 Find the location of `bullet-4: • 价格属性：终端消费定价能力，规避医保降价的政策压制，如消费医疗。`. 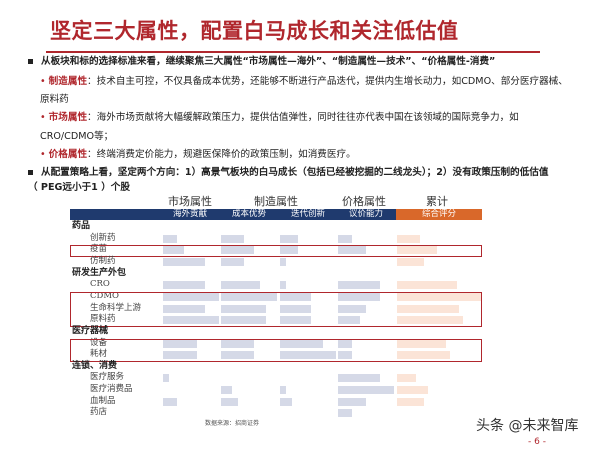

bullet-4: • 价格属性：终端消费定价能力，规避医保降价的政策压制，如消费医疗。 is located at coordinates (198, 155).